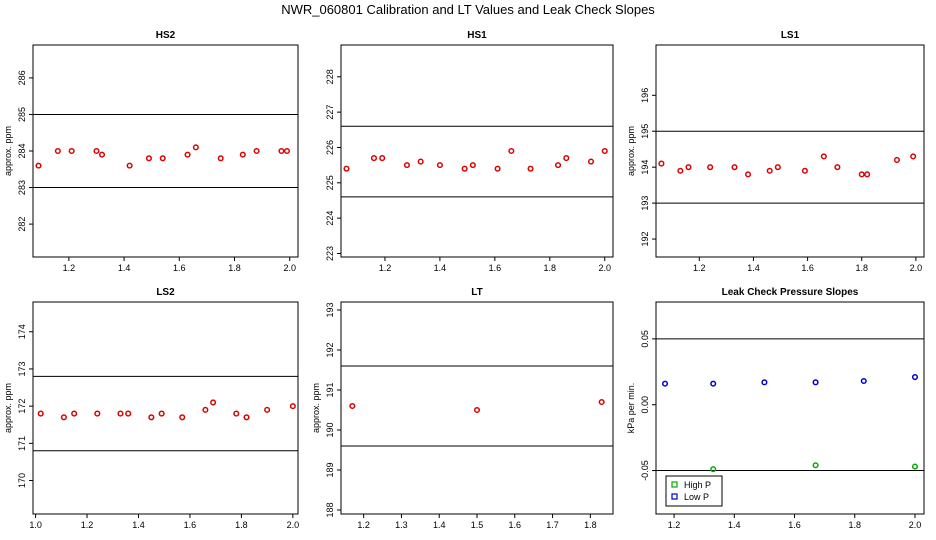 This screenshot has width=936, height=540. What do you see at coordinates (22, 480) in the screenshot?
I see `y-tick-label: 170` at bounding box center [22, 480].